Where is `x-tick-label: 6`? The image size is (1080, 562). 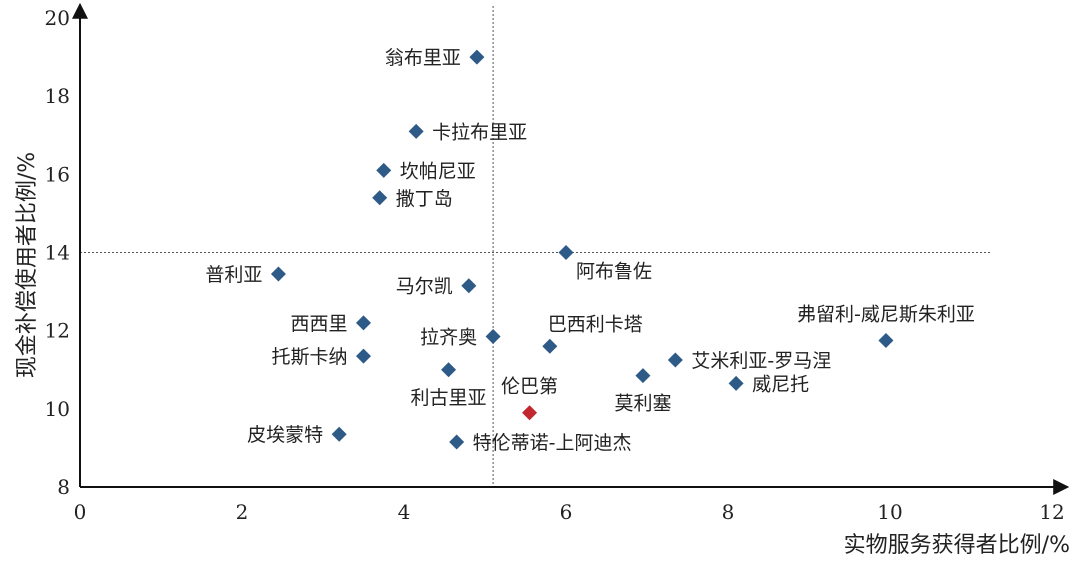
x-tick-label: 6 is located at coordinates (566, 512).